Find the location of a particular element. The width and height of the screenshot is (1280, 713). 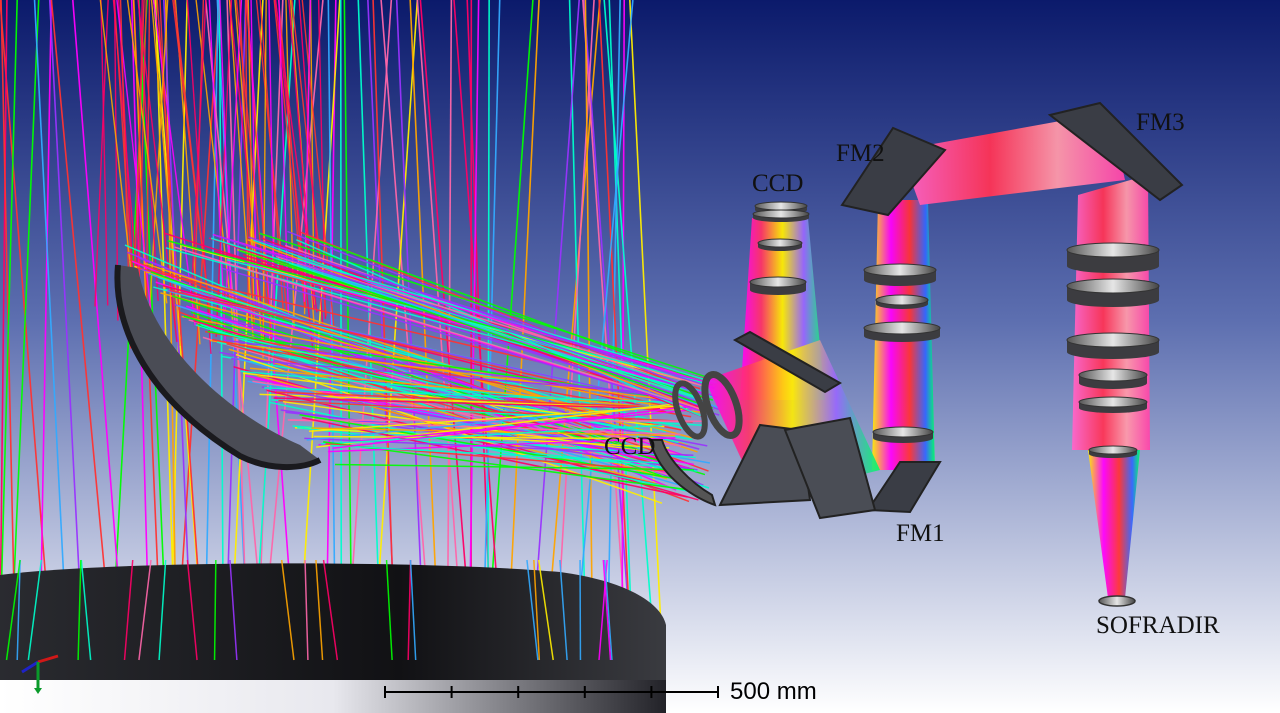

primary-mirror-rim is located at coordinates (218, 367).